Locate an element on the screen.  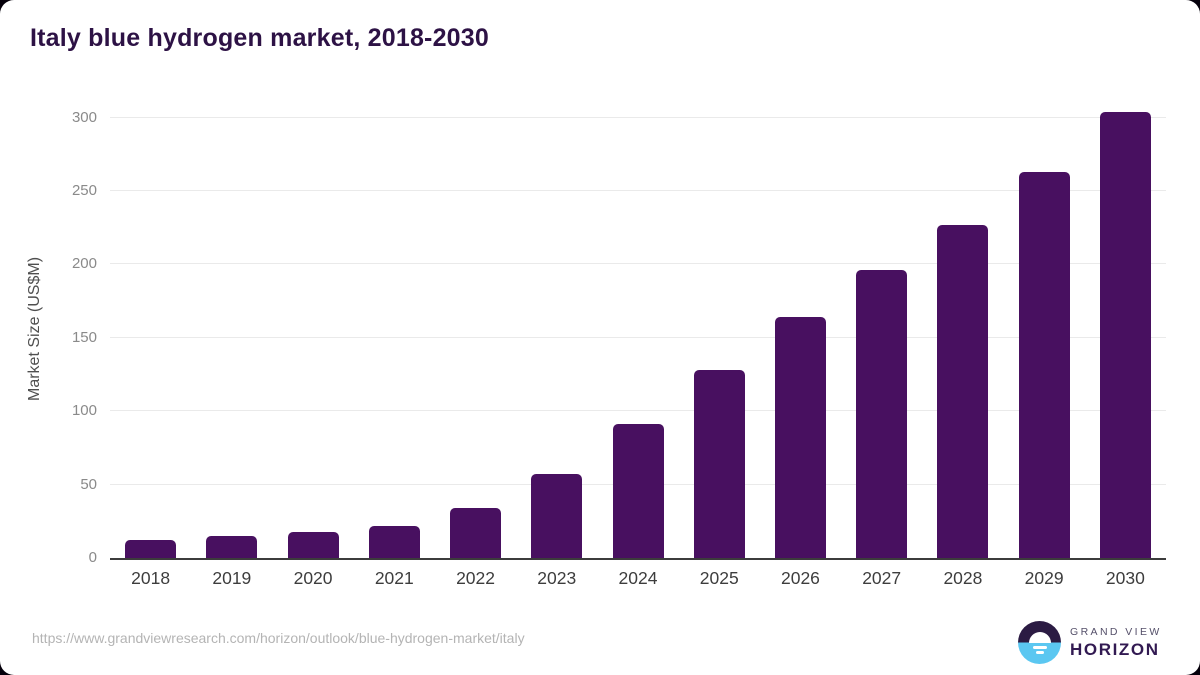
x-tick-label-2028: 2028 is located at coordinates (963, 578).